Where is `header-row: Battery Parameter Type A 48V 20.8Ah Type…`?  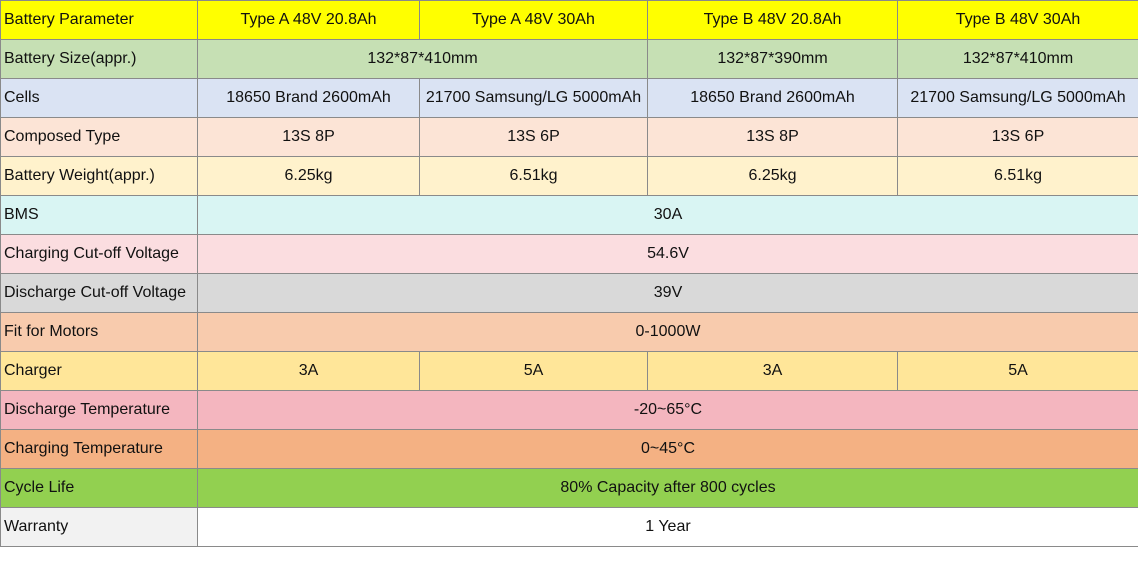
header-row: Battery Parameter Type A 48V 20.8Ah Type… is located at coordinates (569, 20).